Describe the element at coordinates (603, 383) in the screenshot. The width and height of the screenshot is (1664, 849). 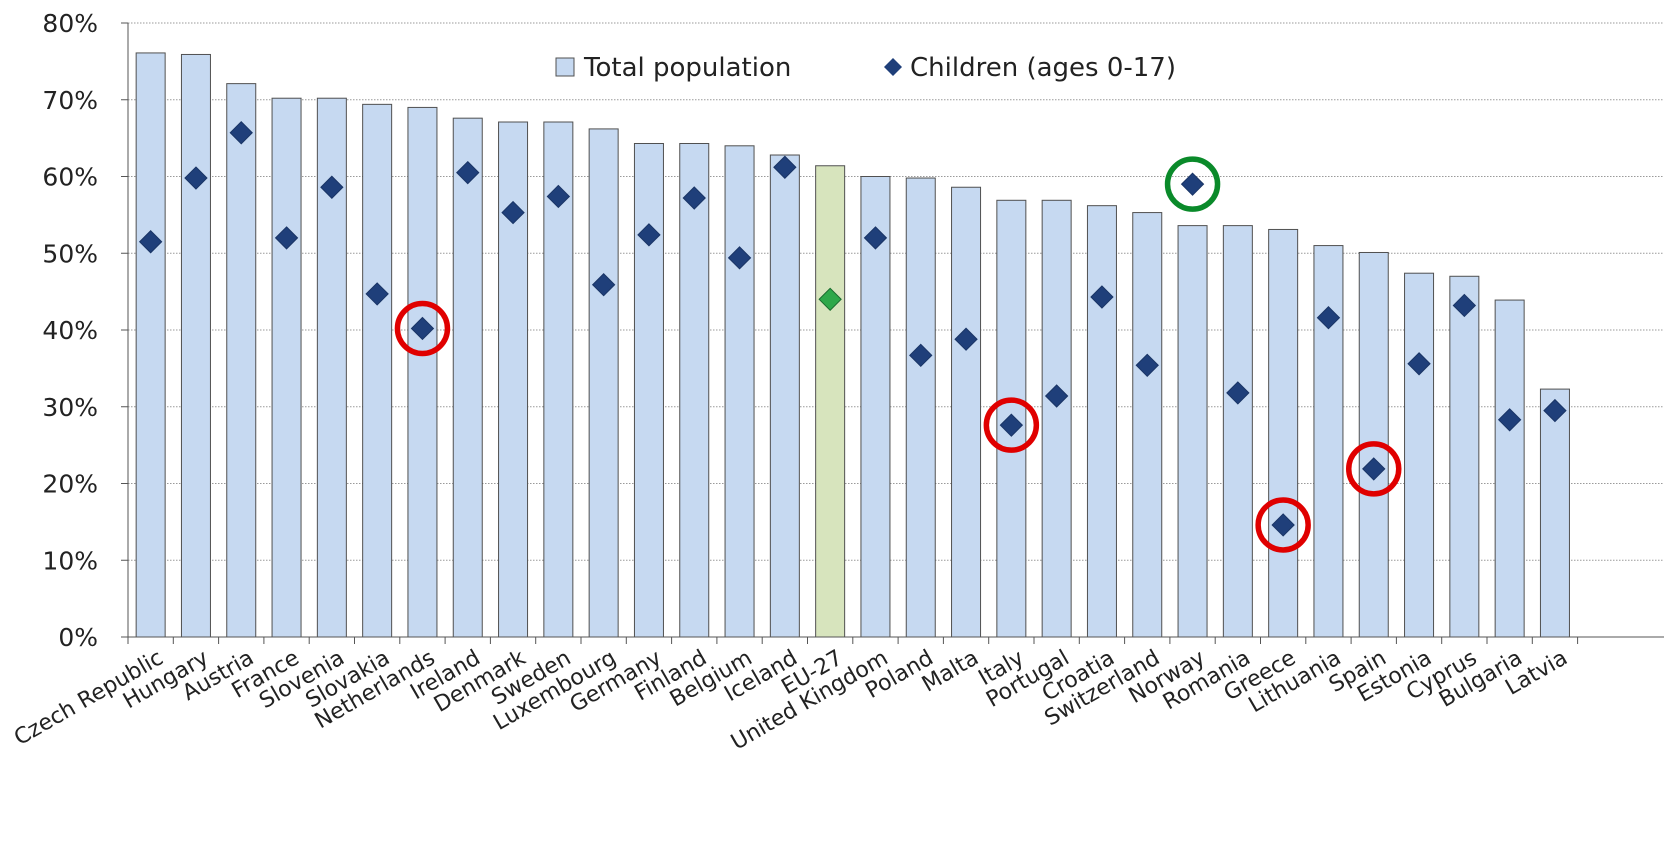
I see `bar-luxembourg` at that location.